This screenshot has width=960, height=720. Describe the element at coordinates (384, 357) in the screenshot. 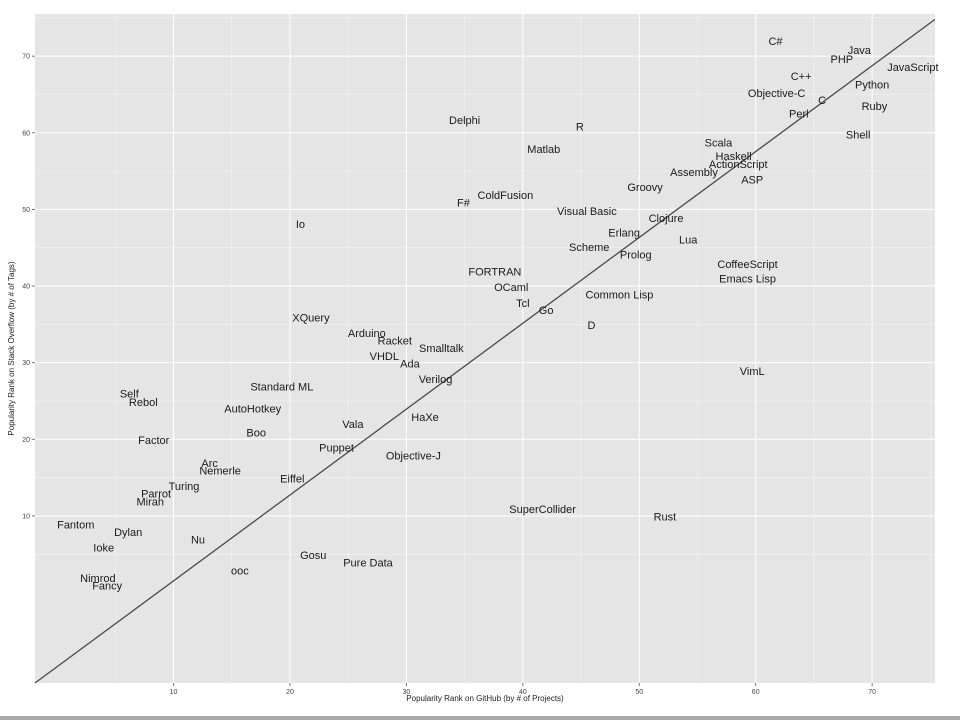

I see `point-label: VHDL` at that location.